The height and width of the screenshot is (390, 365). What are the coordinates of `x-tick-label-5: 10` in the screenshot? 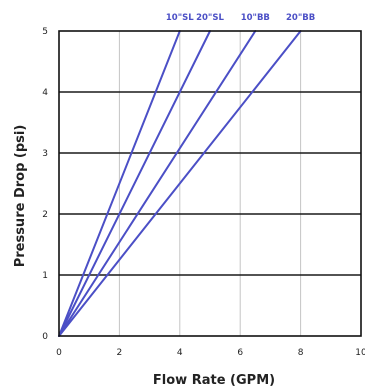 It's located at (360, 353).